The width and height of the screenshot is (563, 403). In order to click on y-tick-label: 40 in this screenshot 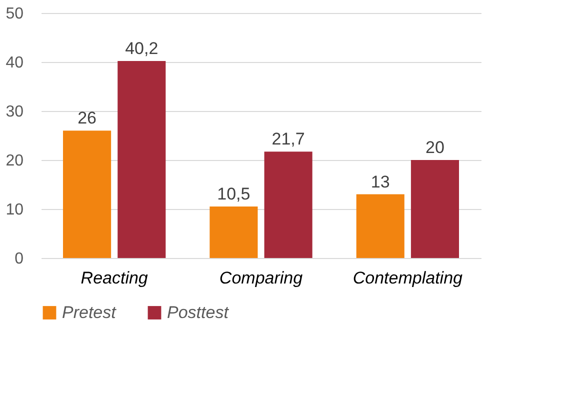, I will do `click(15, 63)`.